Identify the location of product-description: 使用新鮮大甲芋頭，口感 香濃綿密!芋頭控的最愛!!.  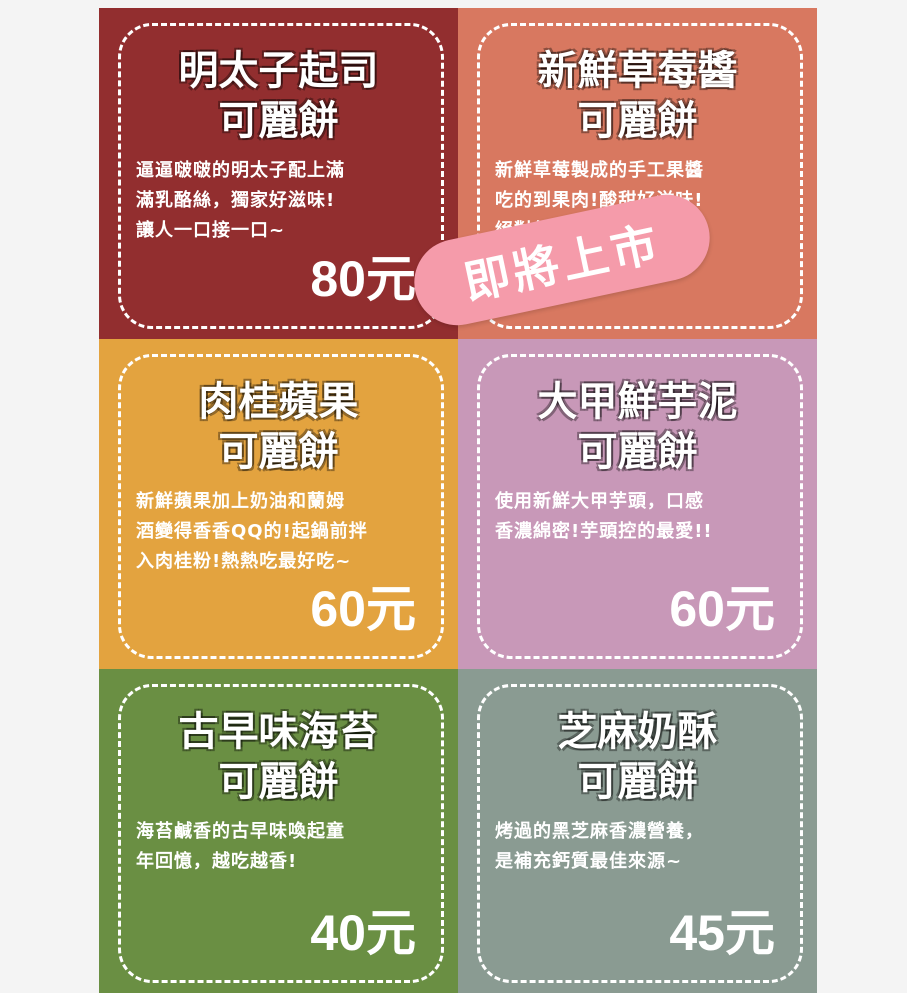
(604, 516).